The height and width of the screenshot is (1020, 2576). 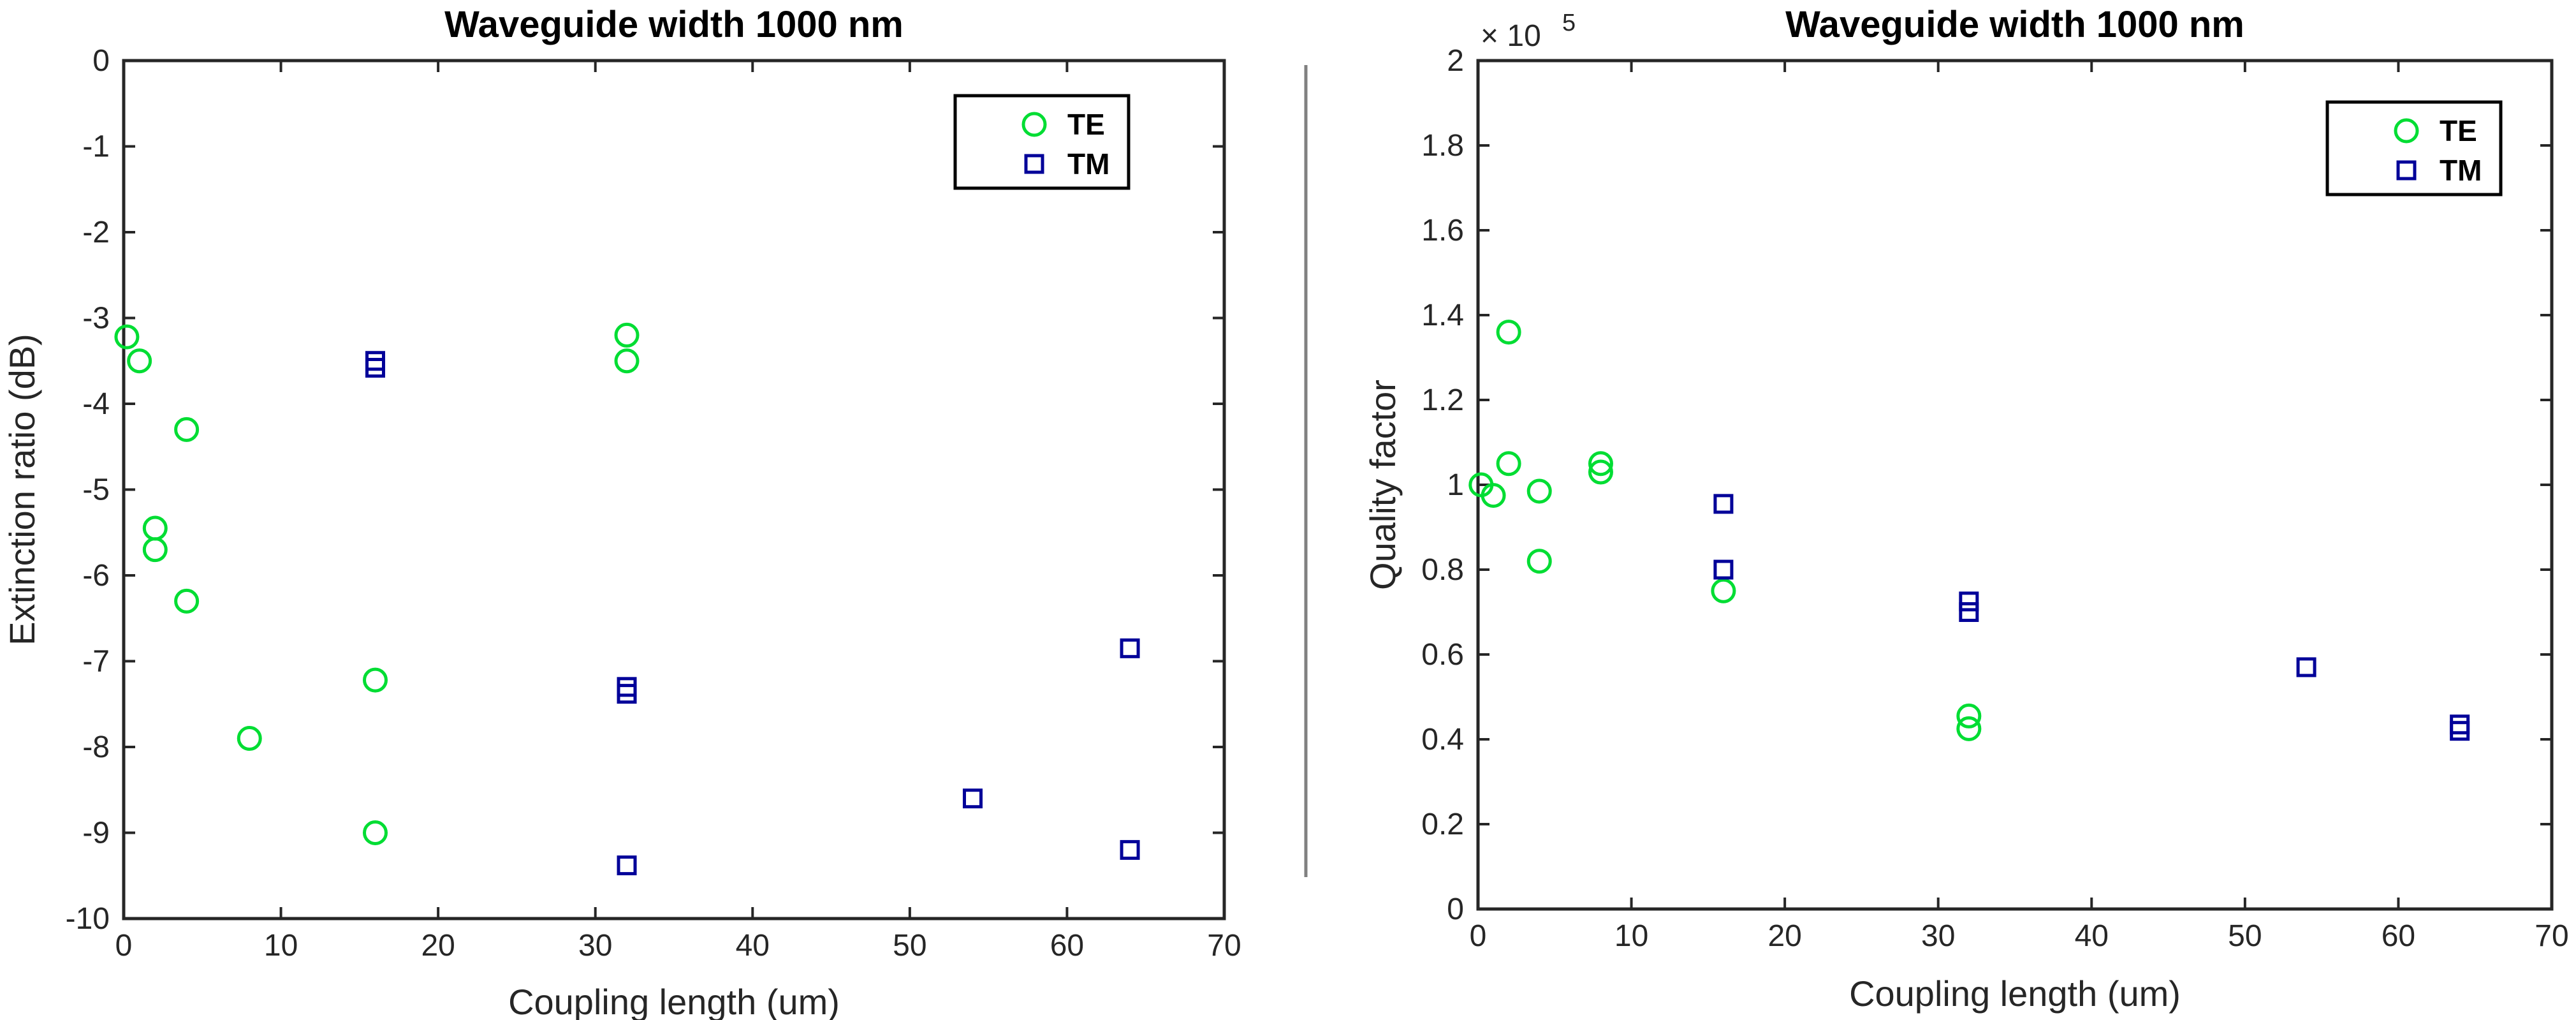 What do you see at coordinates (22, 490) in the screenshot?
I see `chart-1-y-axis-label: Extinction ratio (dB)` at bounding box center [22, 490].